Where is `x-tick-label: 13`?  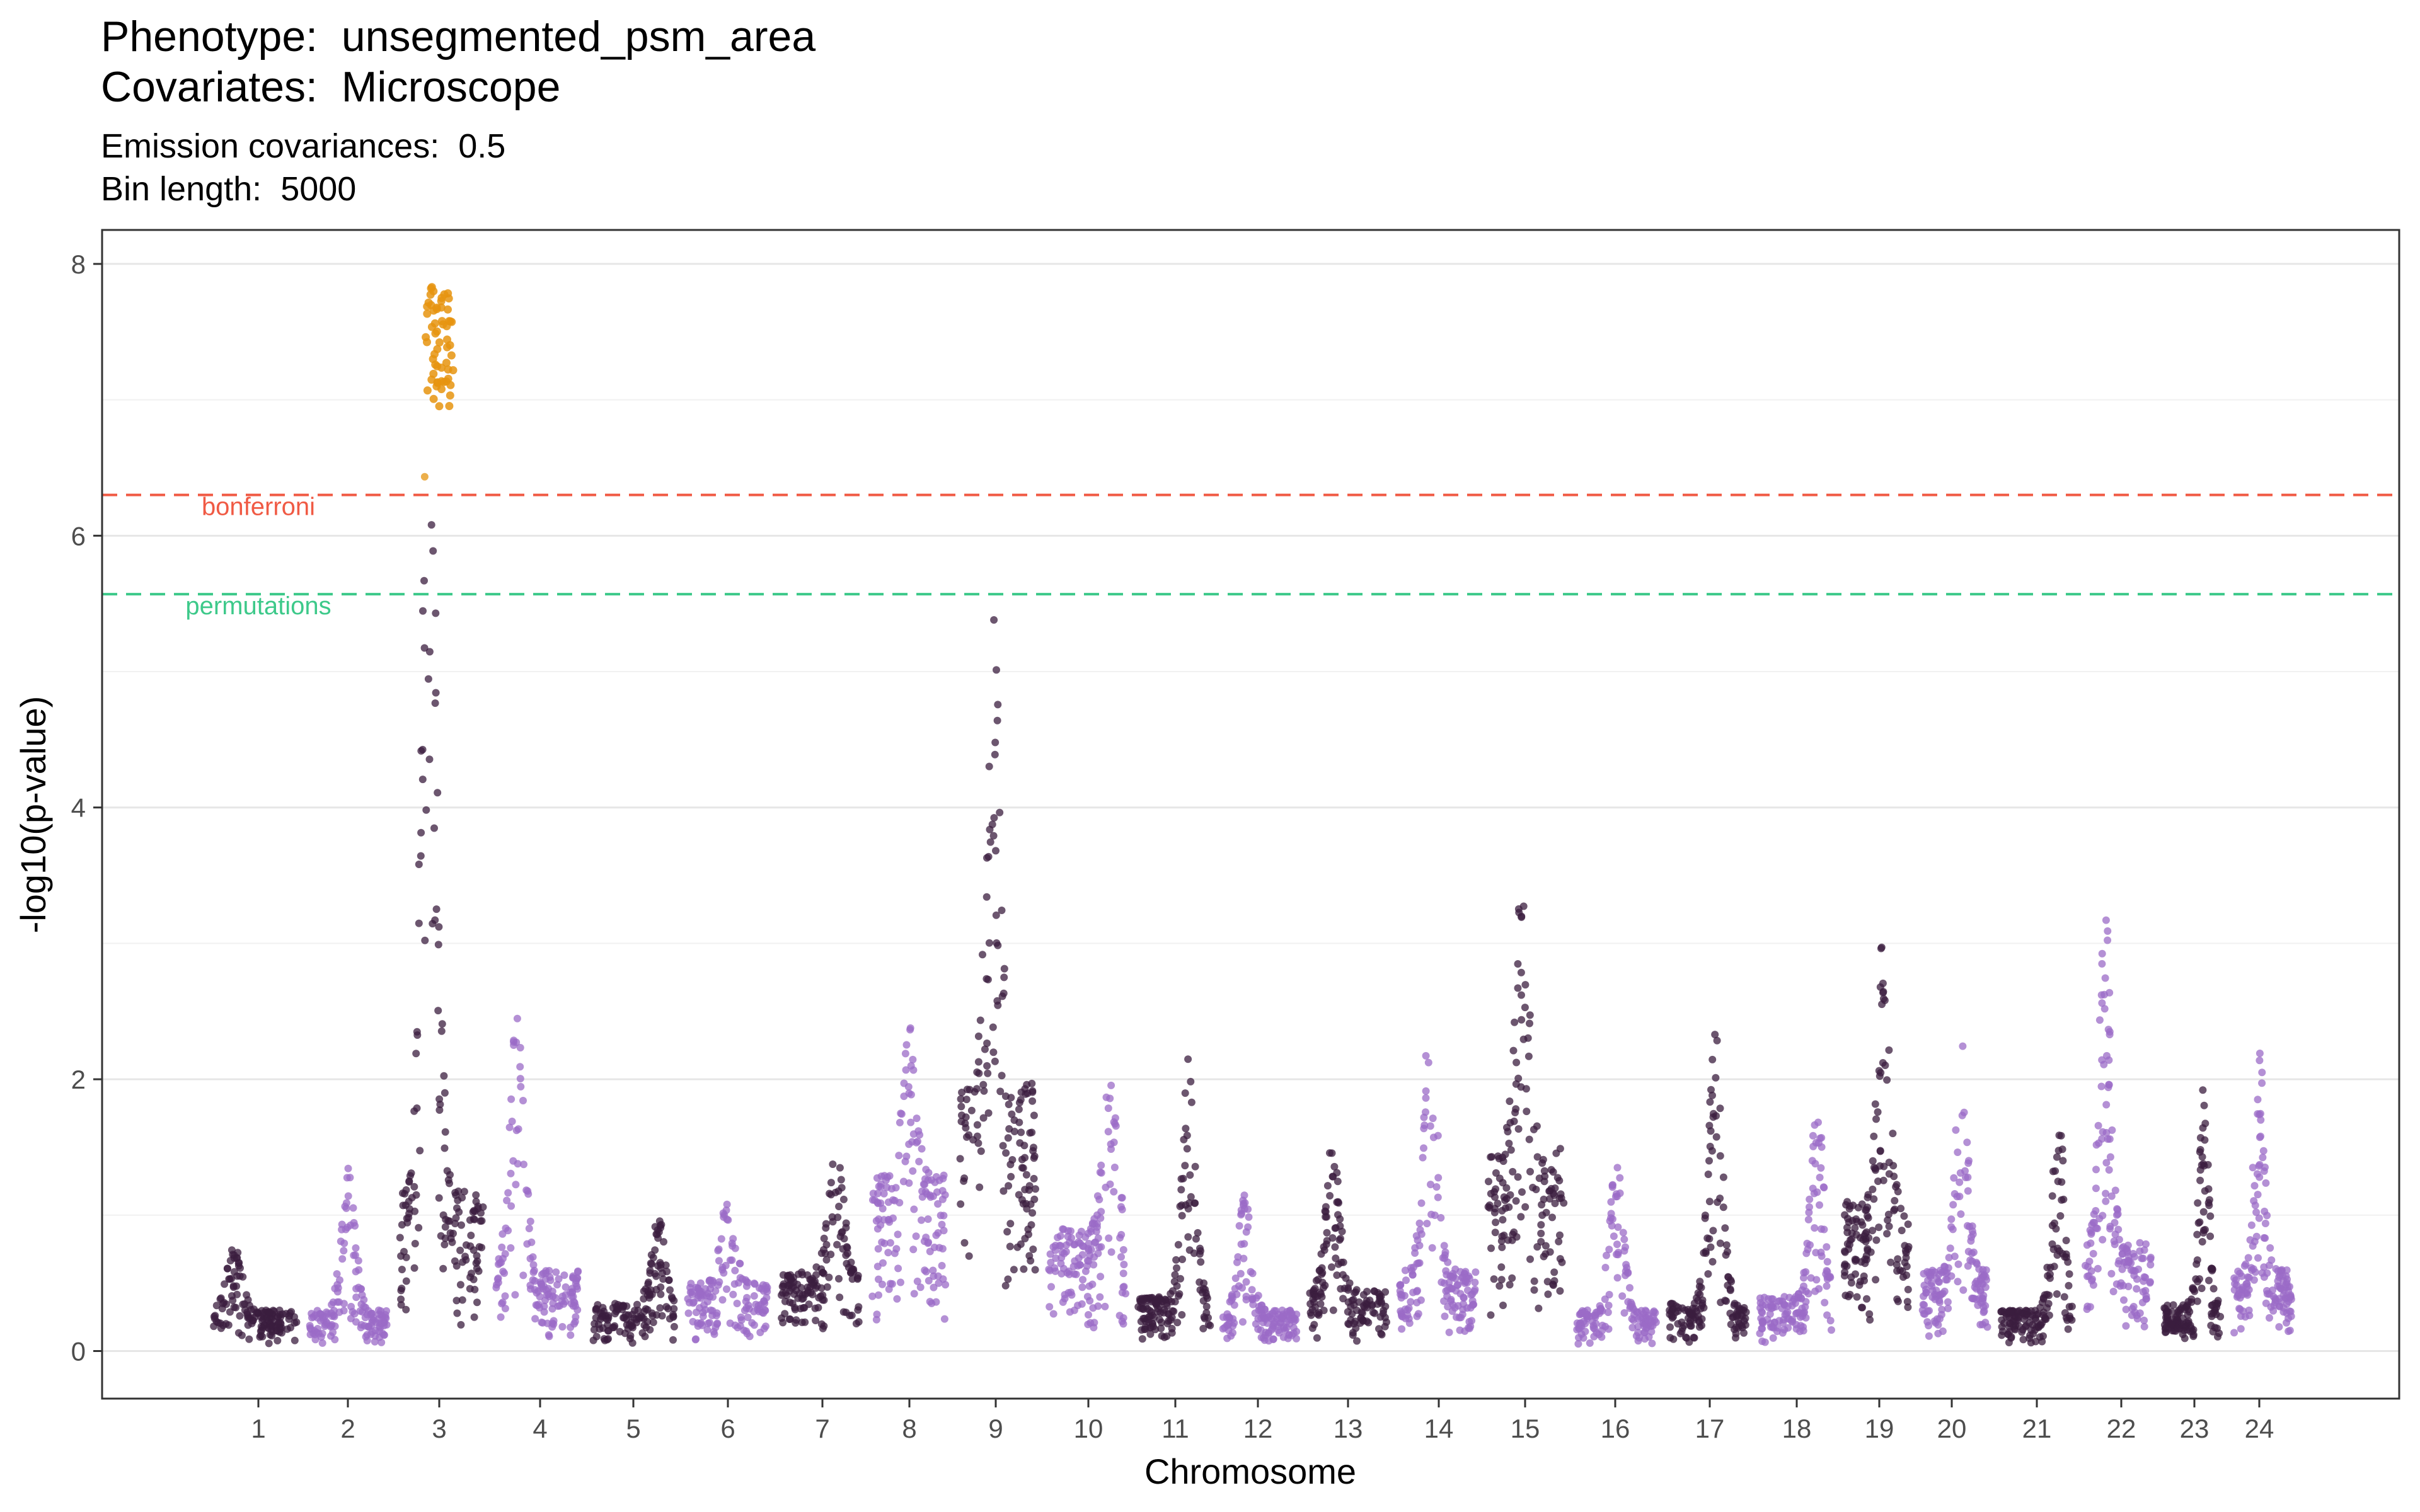 x-tick-label: 13 is located at coordinates (1349, 1428).